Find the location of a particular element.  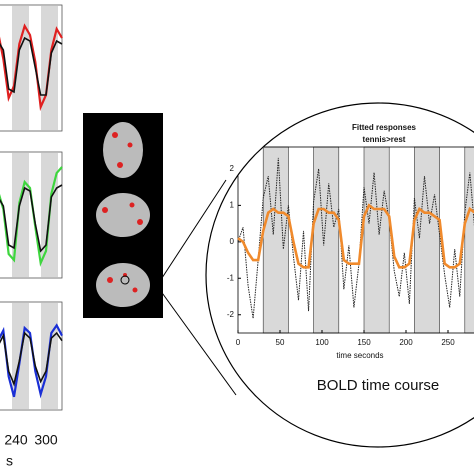

block is located at coordinates (20, 68).